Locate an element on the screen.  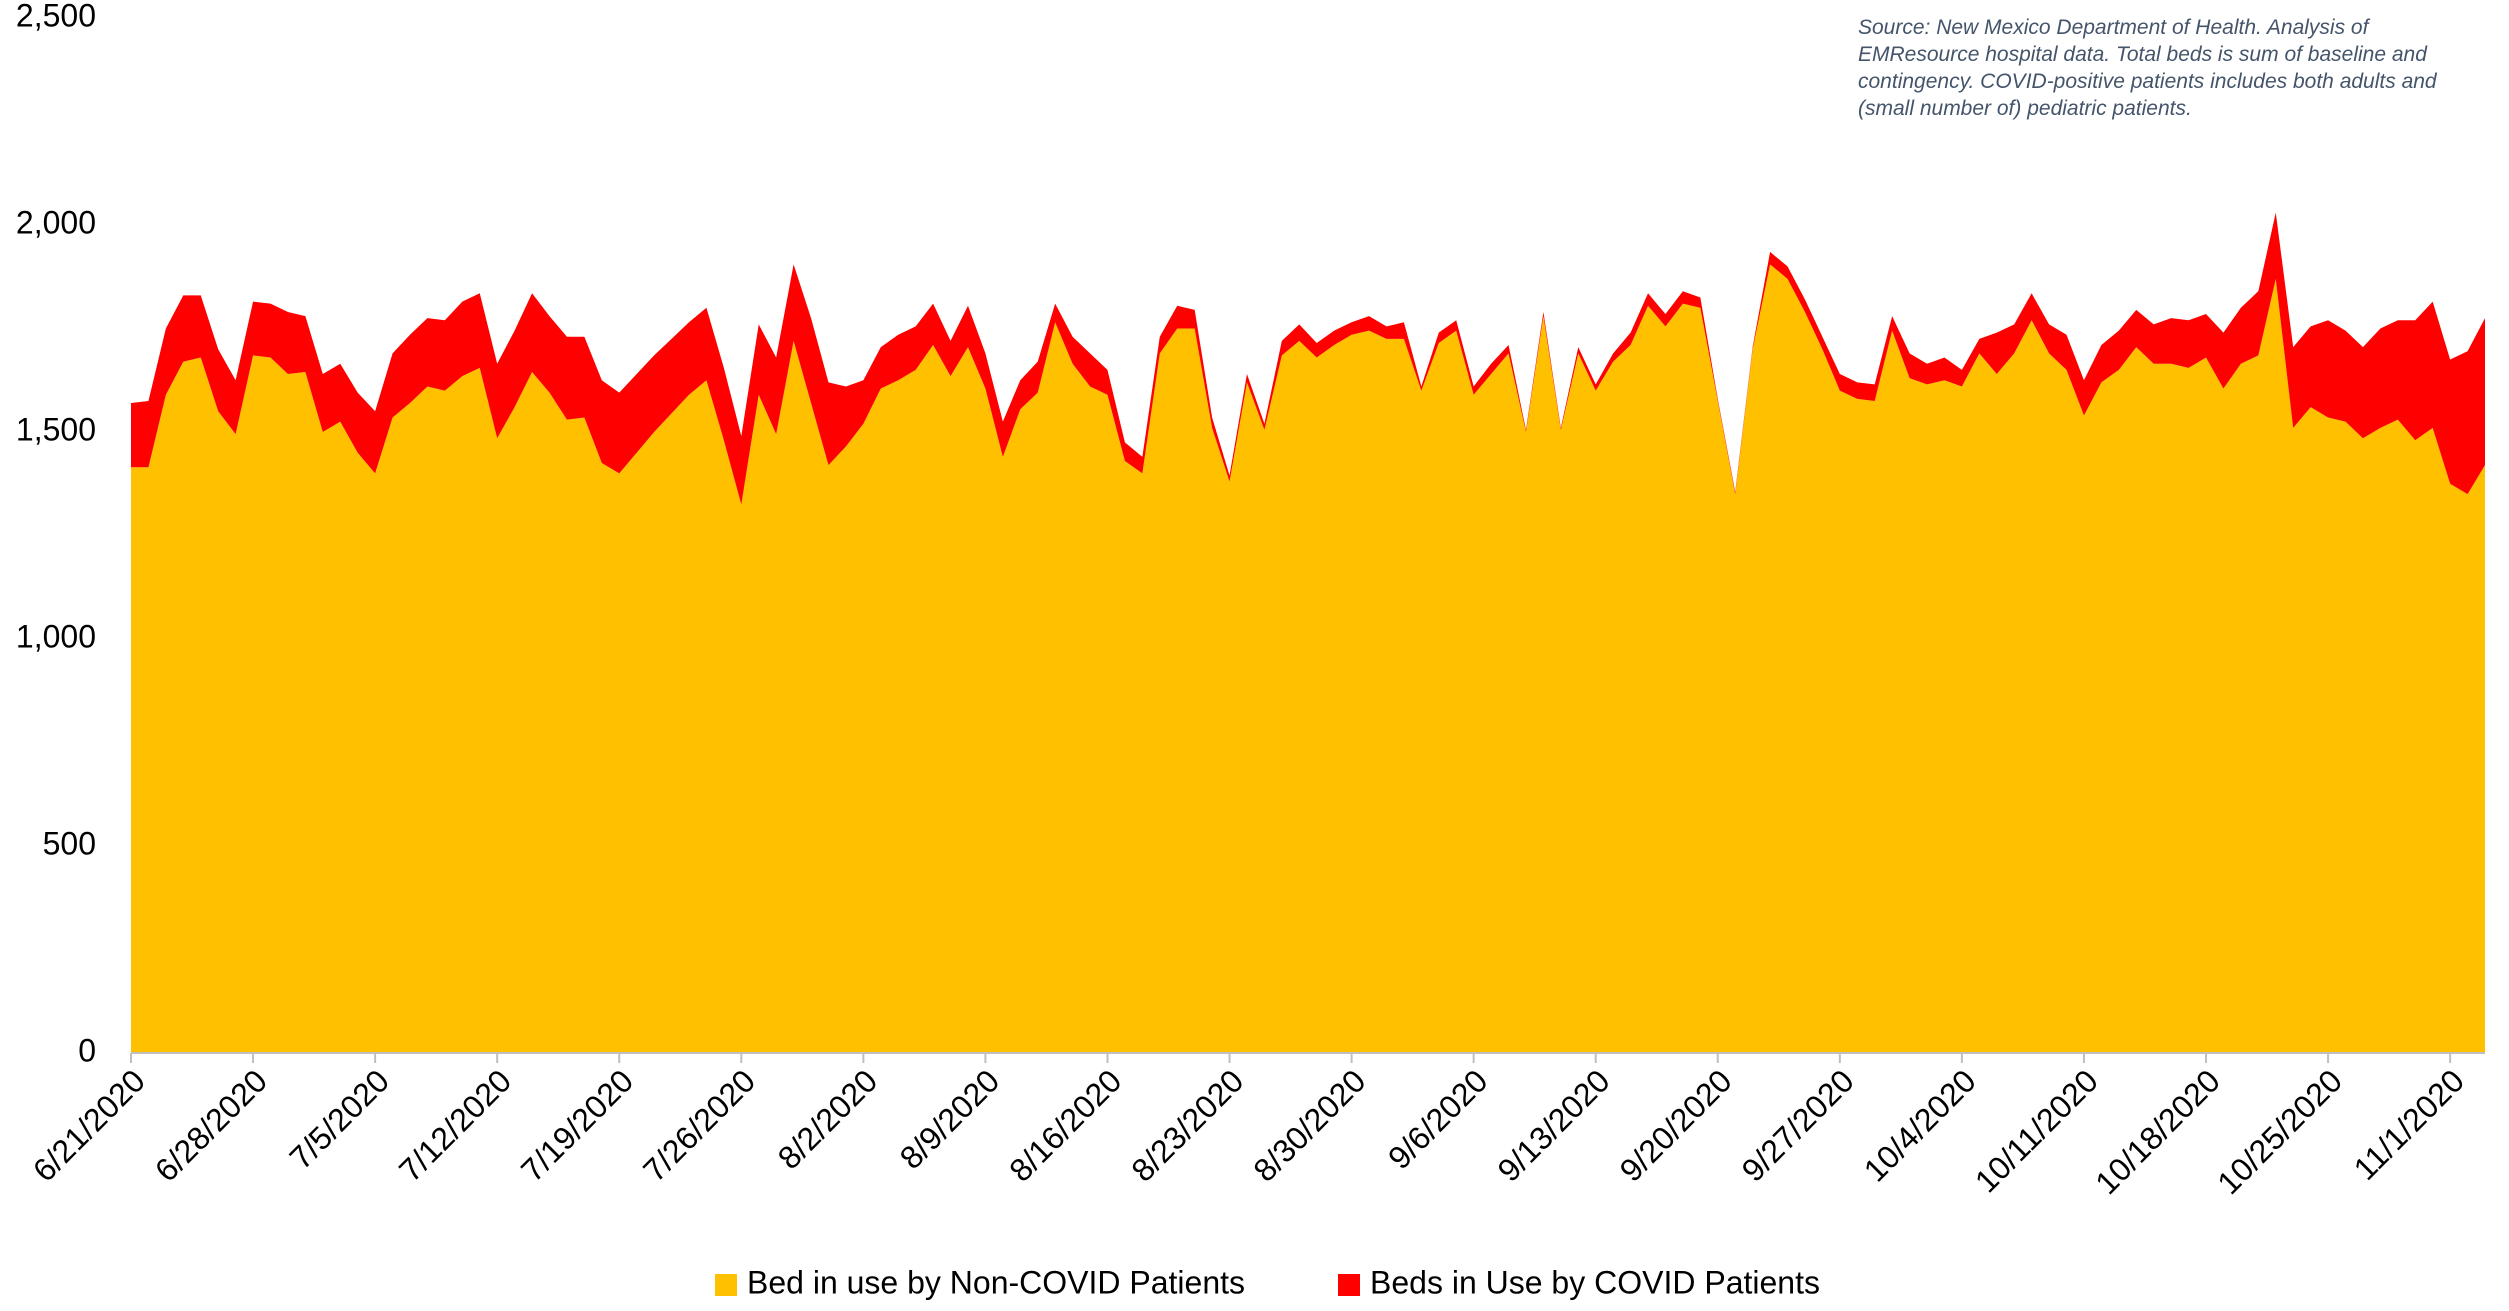
x-tick-label: 10/18/2020 is located at coordinates (2157, 1131).